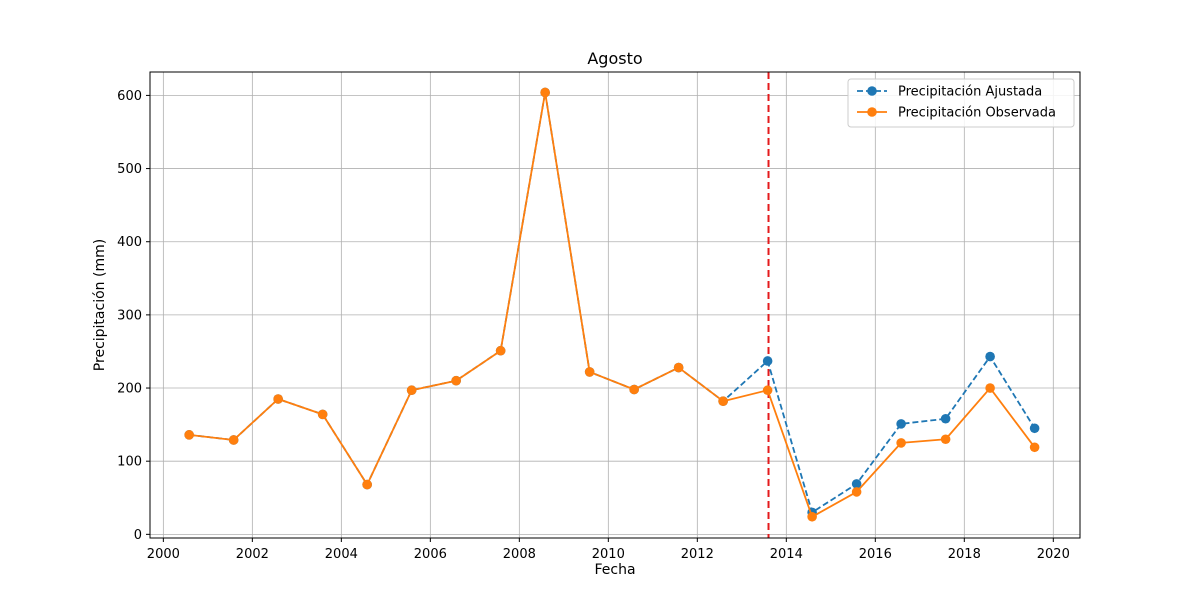 The width and height of the screenshot is (1200, 600). What do you see at coordinates (129, 96) in the screenshot?
I see `y-tick-label: 600` at bounding box center [129, 96].